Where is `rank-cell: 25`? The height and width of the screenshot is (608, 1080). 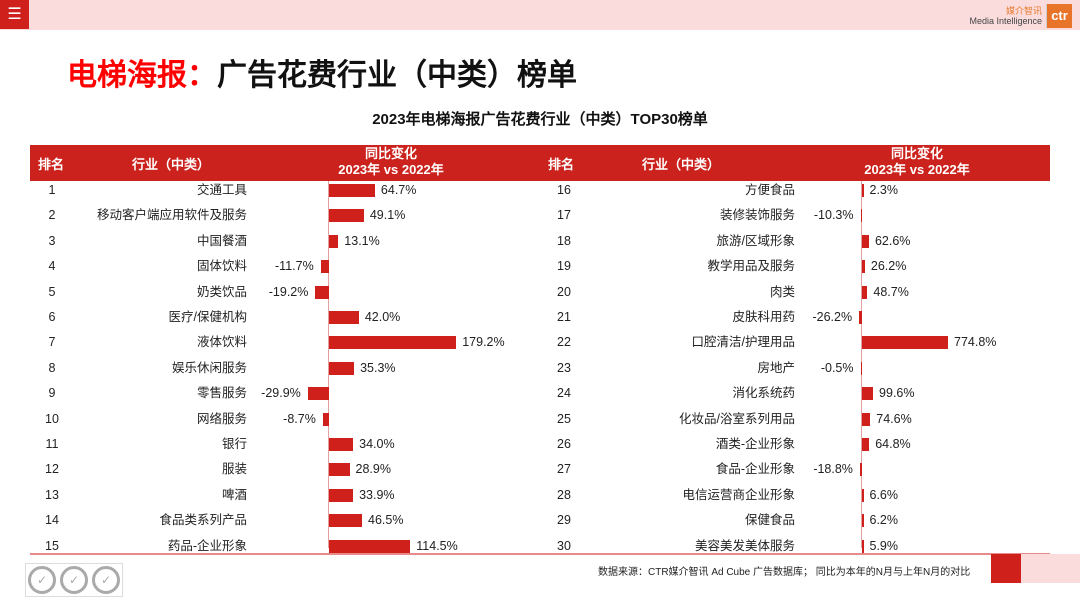
rank-cell: 25 is located at coordinates (564, 418).